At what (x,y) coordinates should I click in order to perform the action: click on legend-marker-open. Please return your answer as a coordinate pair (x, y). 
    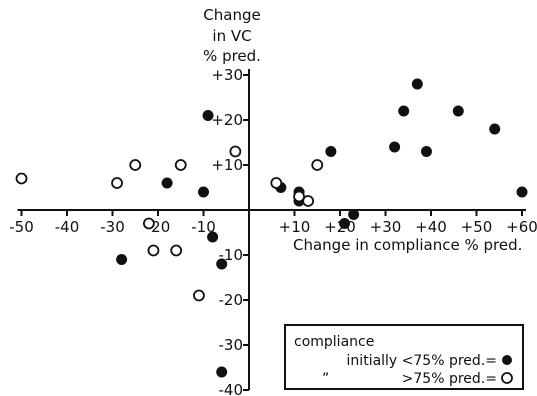
    Looking at the image, I should click on (507, 378).